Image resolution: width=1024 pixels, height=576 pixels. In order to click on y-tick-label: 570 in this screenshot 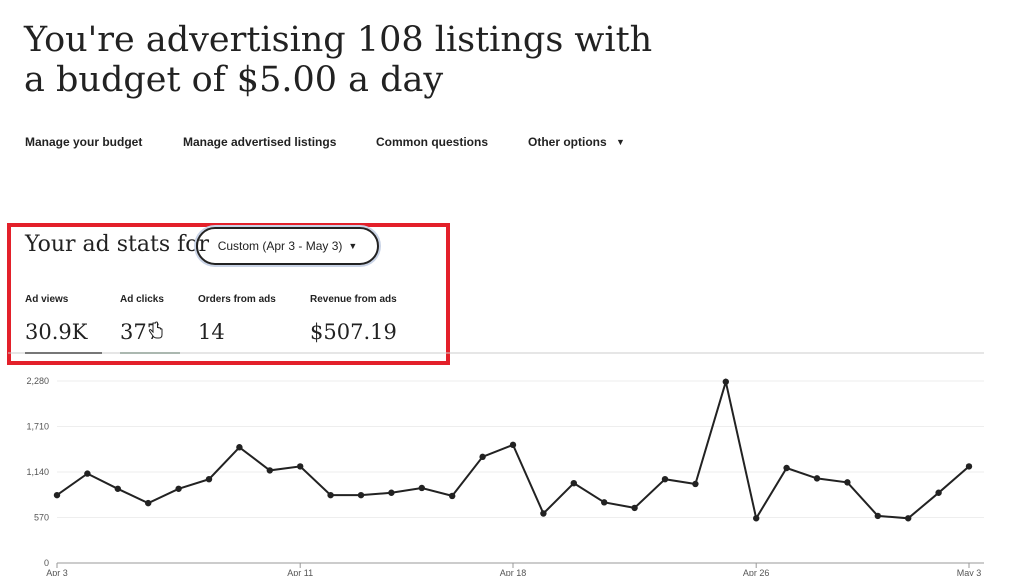, I will do `click(41, 518)`.